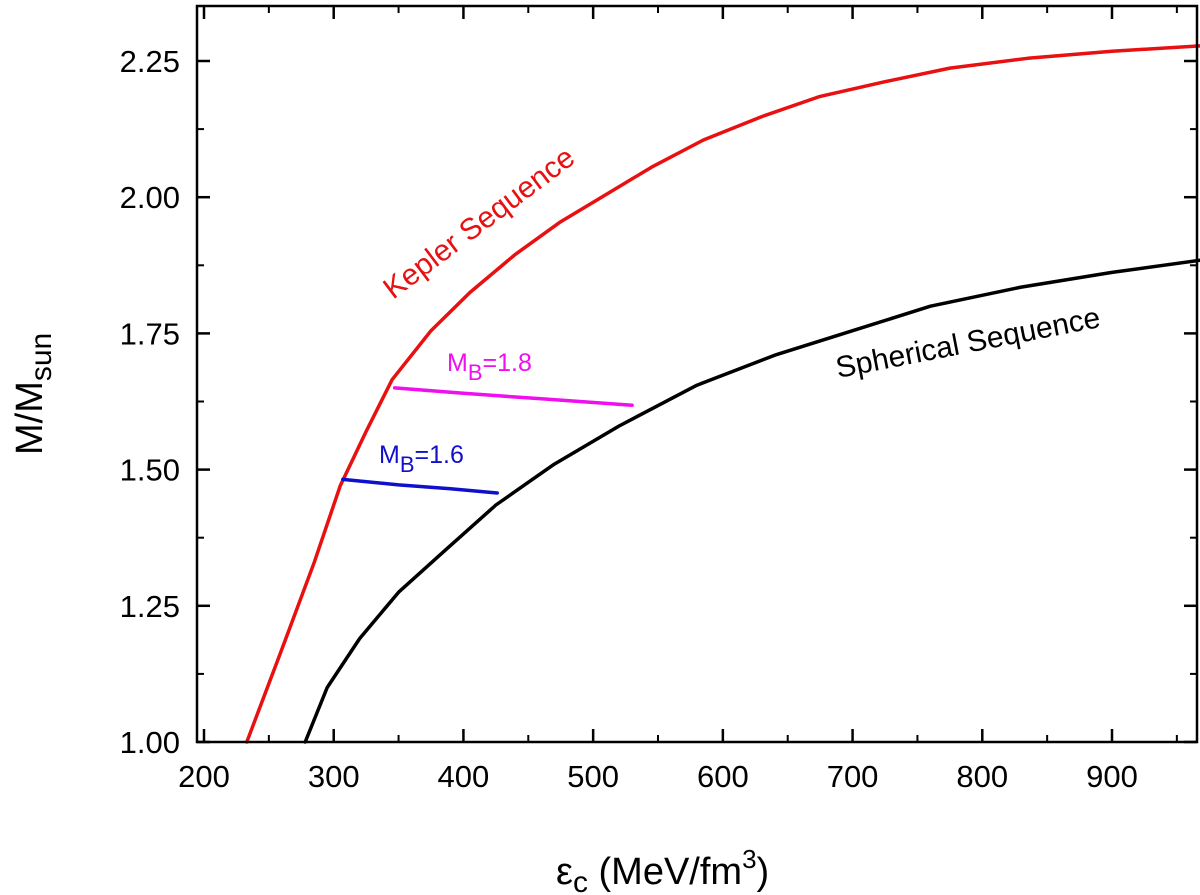 Image resolution: width=1200 pixels, height=895 pixels. What do you see at coordinates (150, 742) in the screenshot?
I see `y-tick-label-0: 1.00` at bounding box center [150, 742].